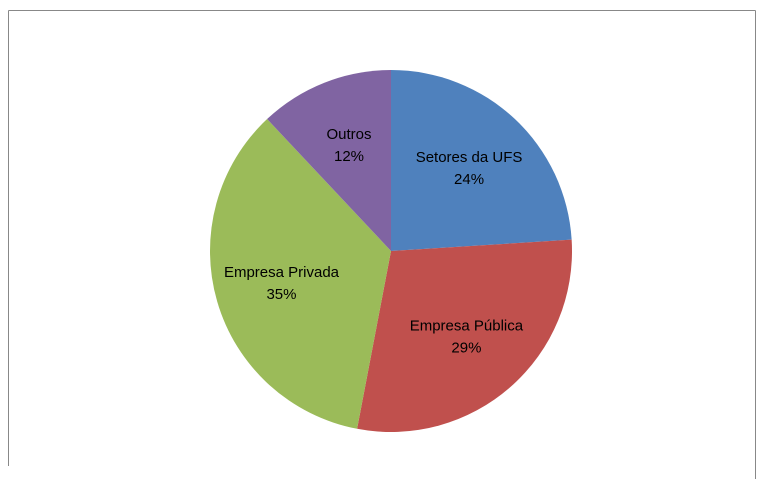 The image size is (764, 479). I want to click on slice-label: Empresa Pública, so click(467, 326).